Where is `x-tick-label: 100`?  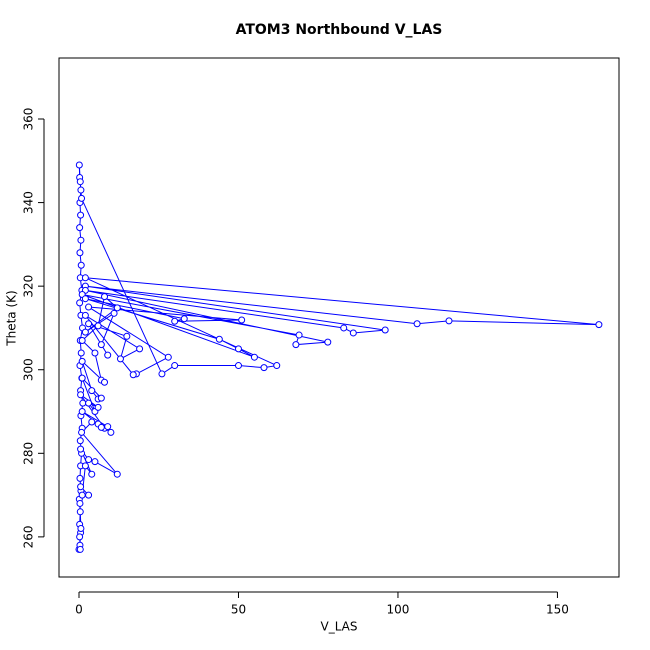
x-tick-label: 100 is located at coordinates (398, 610).